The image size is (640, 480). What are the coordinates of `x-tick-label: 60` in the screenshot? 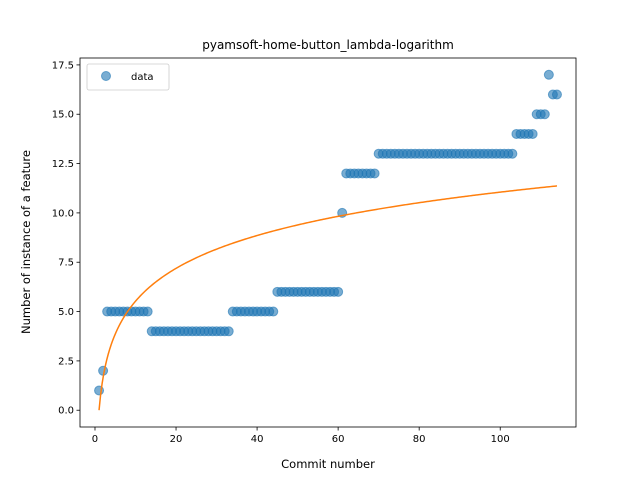 It's located at (338, 439).